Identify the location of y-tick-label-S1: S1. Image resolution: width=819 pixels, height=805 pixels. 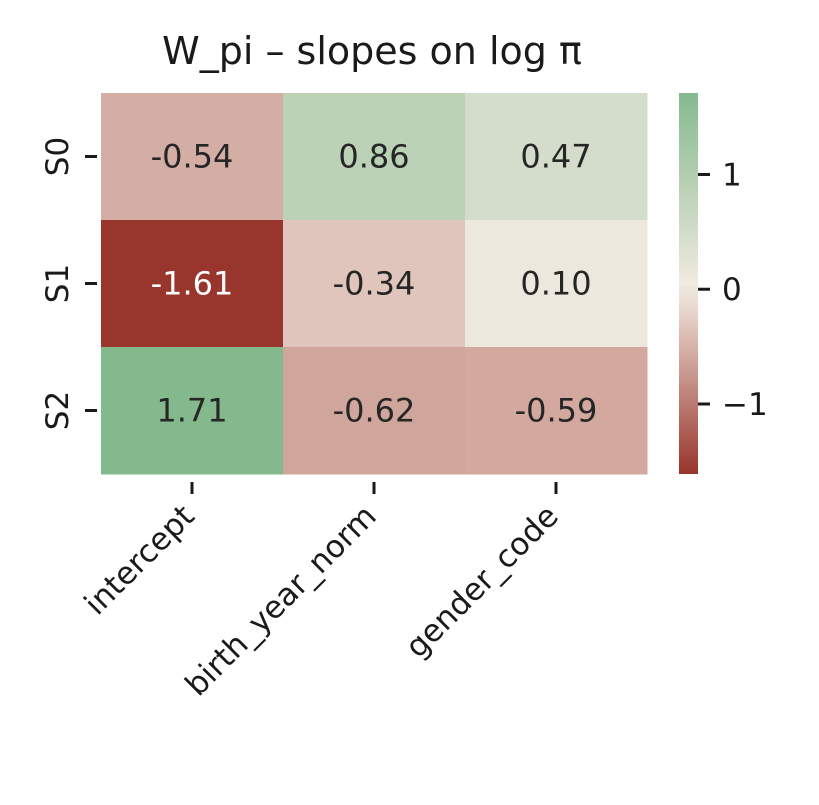
(58, 283).